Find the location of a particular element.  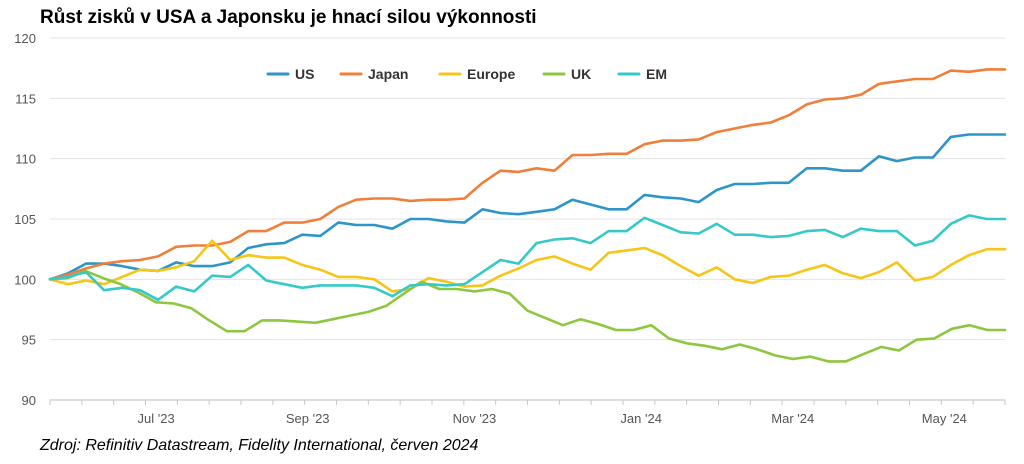

series-line-europe is located at coordinates (527, 266).